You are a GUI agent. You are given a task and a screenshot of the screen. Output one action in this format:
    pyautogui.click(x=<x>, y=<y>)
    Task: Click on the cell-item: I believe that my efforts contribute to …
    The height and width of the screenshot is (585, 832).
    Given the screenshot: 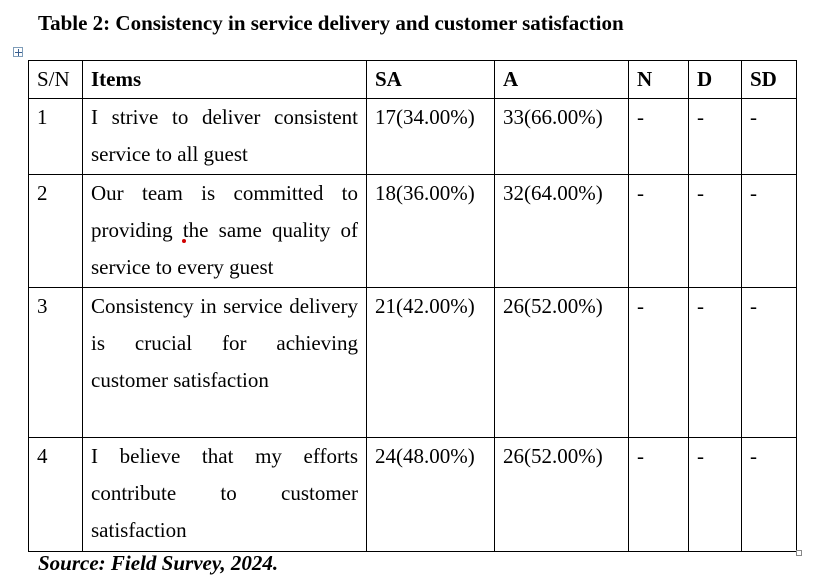 What is the action you would take?
    pyautogui.click(x=224, y=494)
    